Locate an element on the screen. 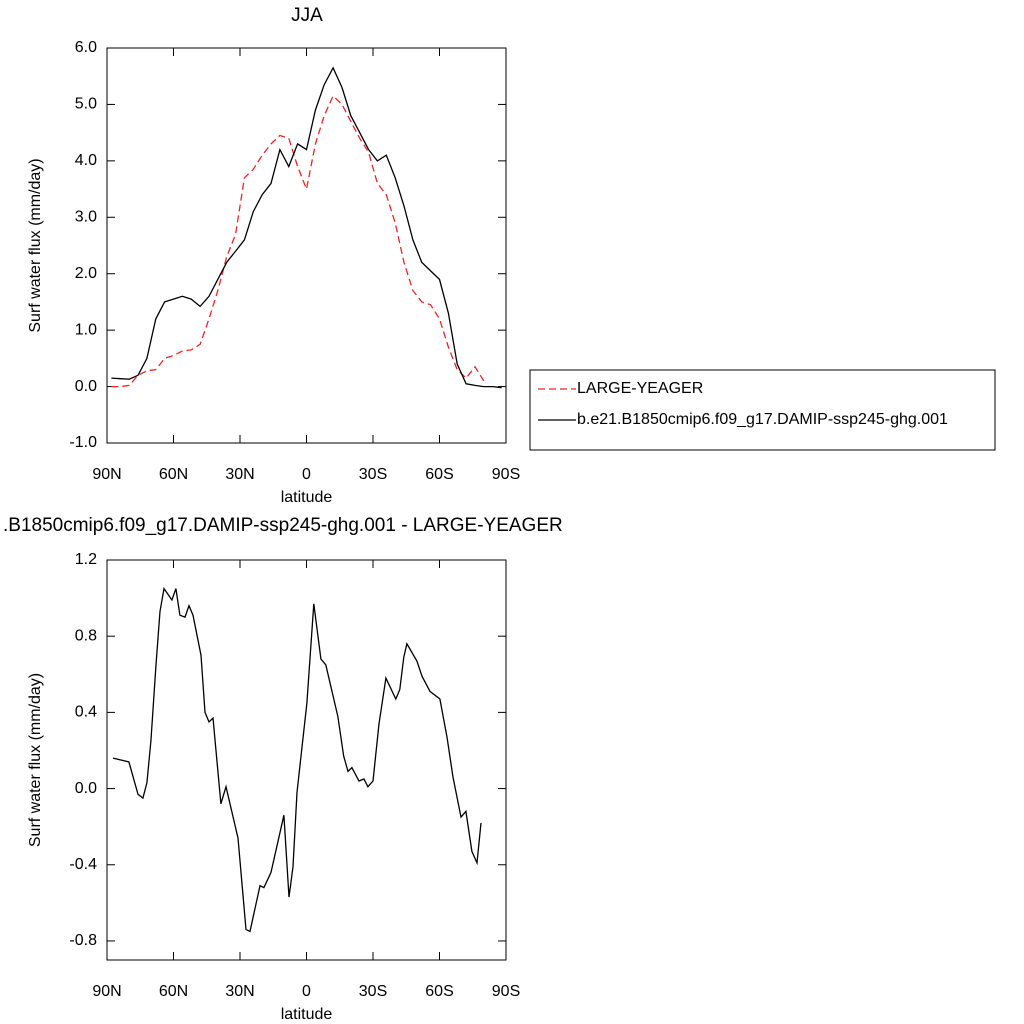 This screenshot has height=1024, width=1024. y-tick-label: 0.4 is located at coordinates (86, 712).